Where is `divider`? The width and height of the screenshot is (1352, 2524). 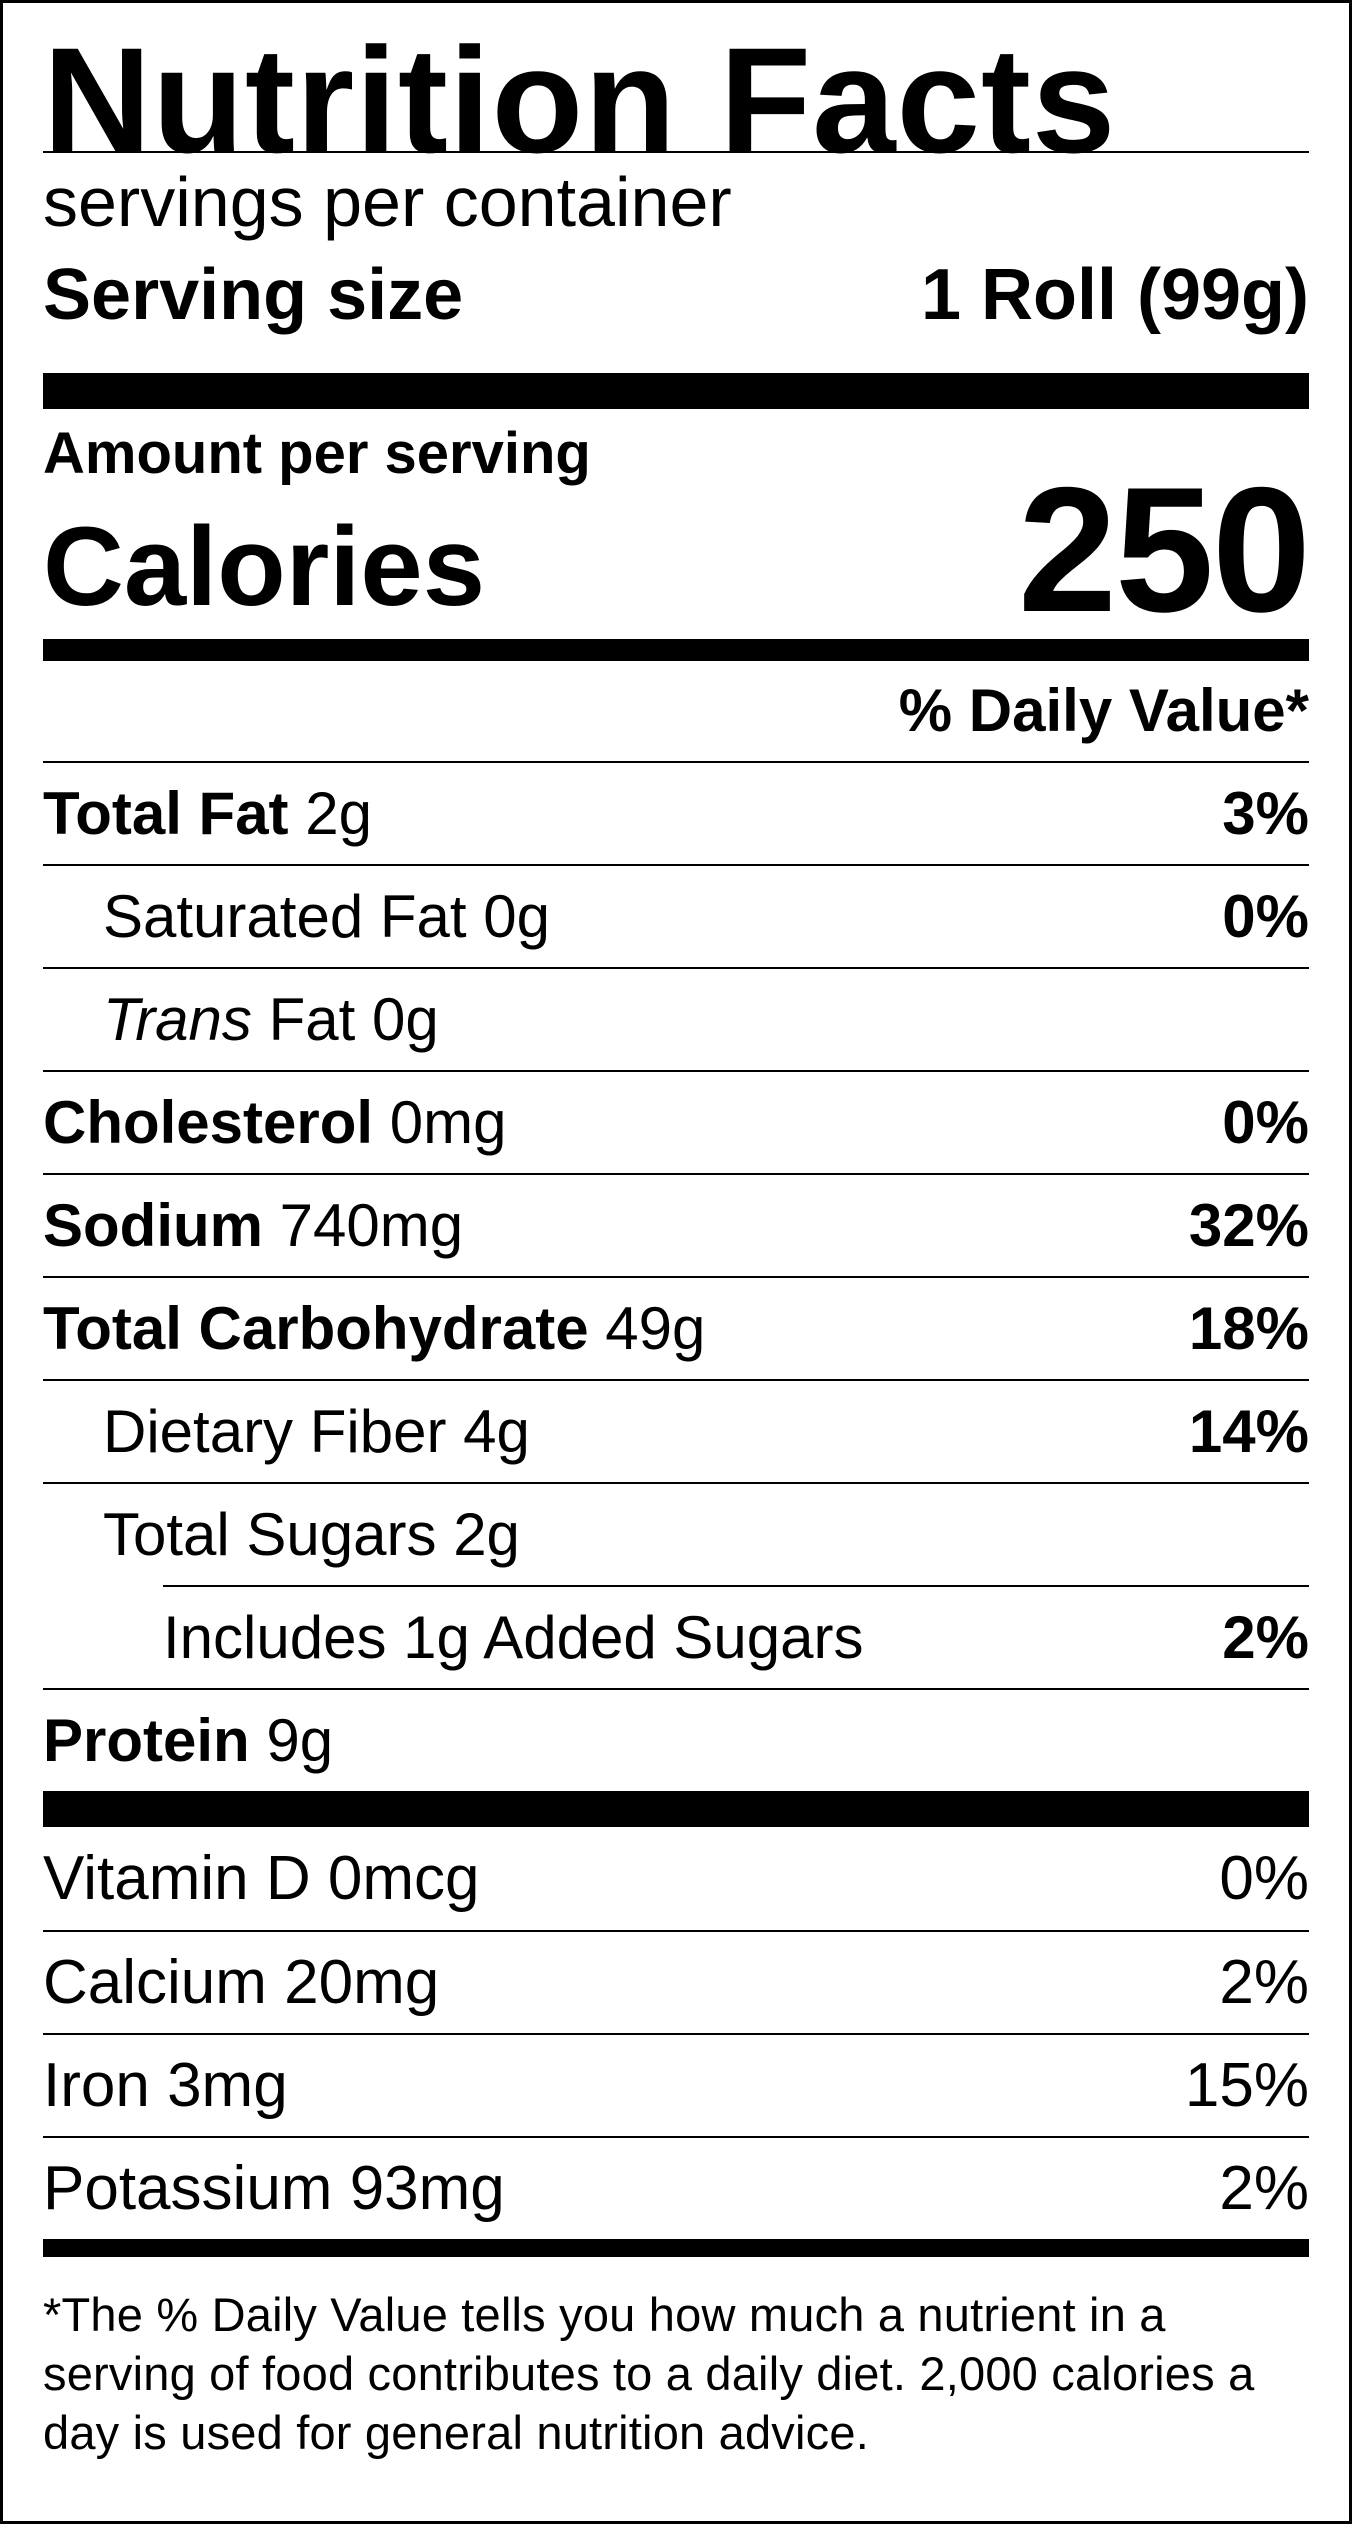
divider is located at coordinates (676, 152).